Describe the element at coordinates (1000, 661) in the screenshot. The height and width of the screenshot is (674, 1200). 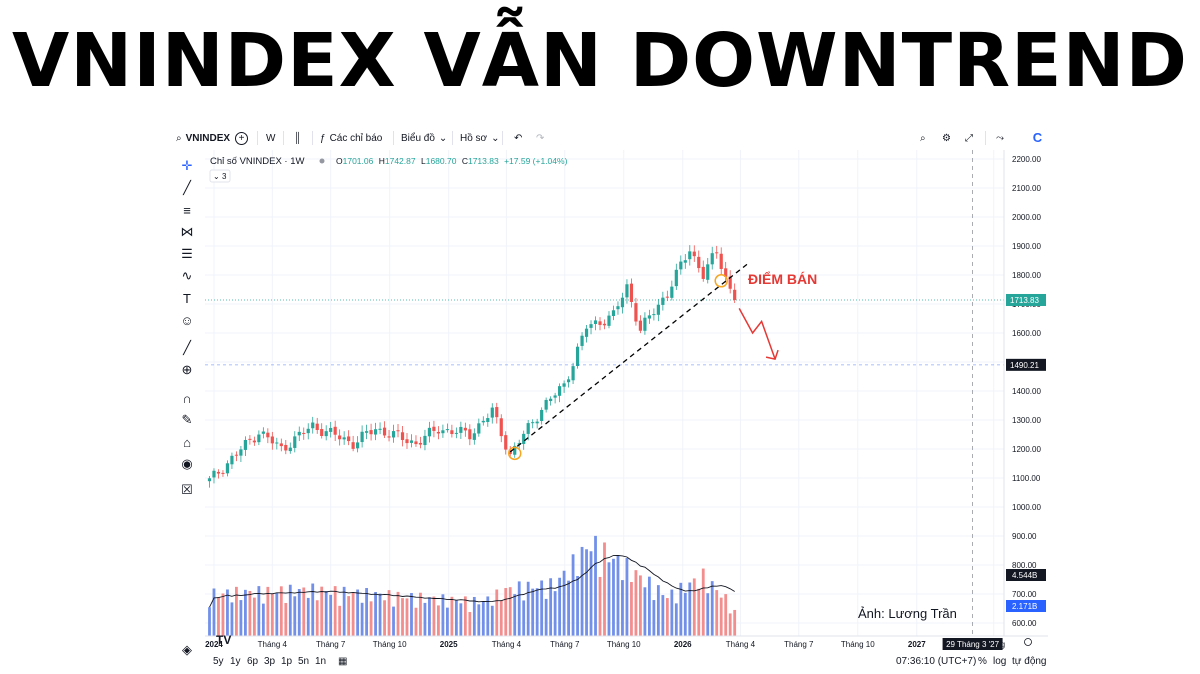
I see `log-toggle: log` at that location.